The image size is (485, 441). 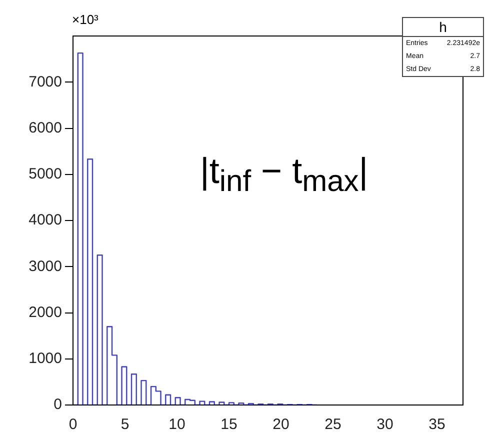 What do you see at coordinates (45, 174) in the screenshot?
I see `y-tick-label: 5000` at bounding box center [45, 174].